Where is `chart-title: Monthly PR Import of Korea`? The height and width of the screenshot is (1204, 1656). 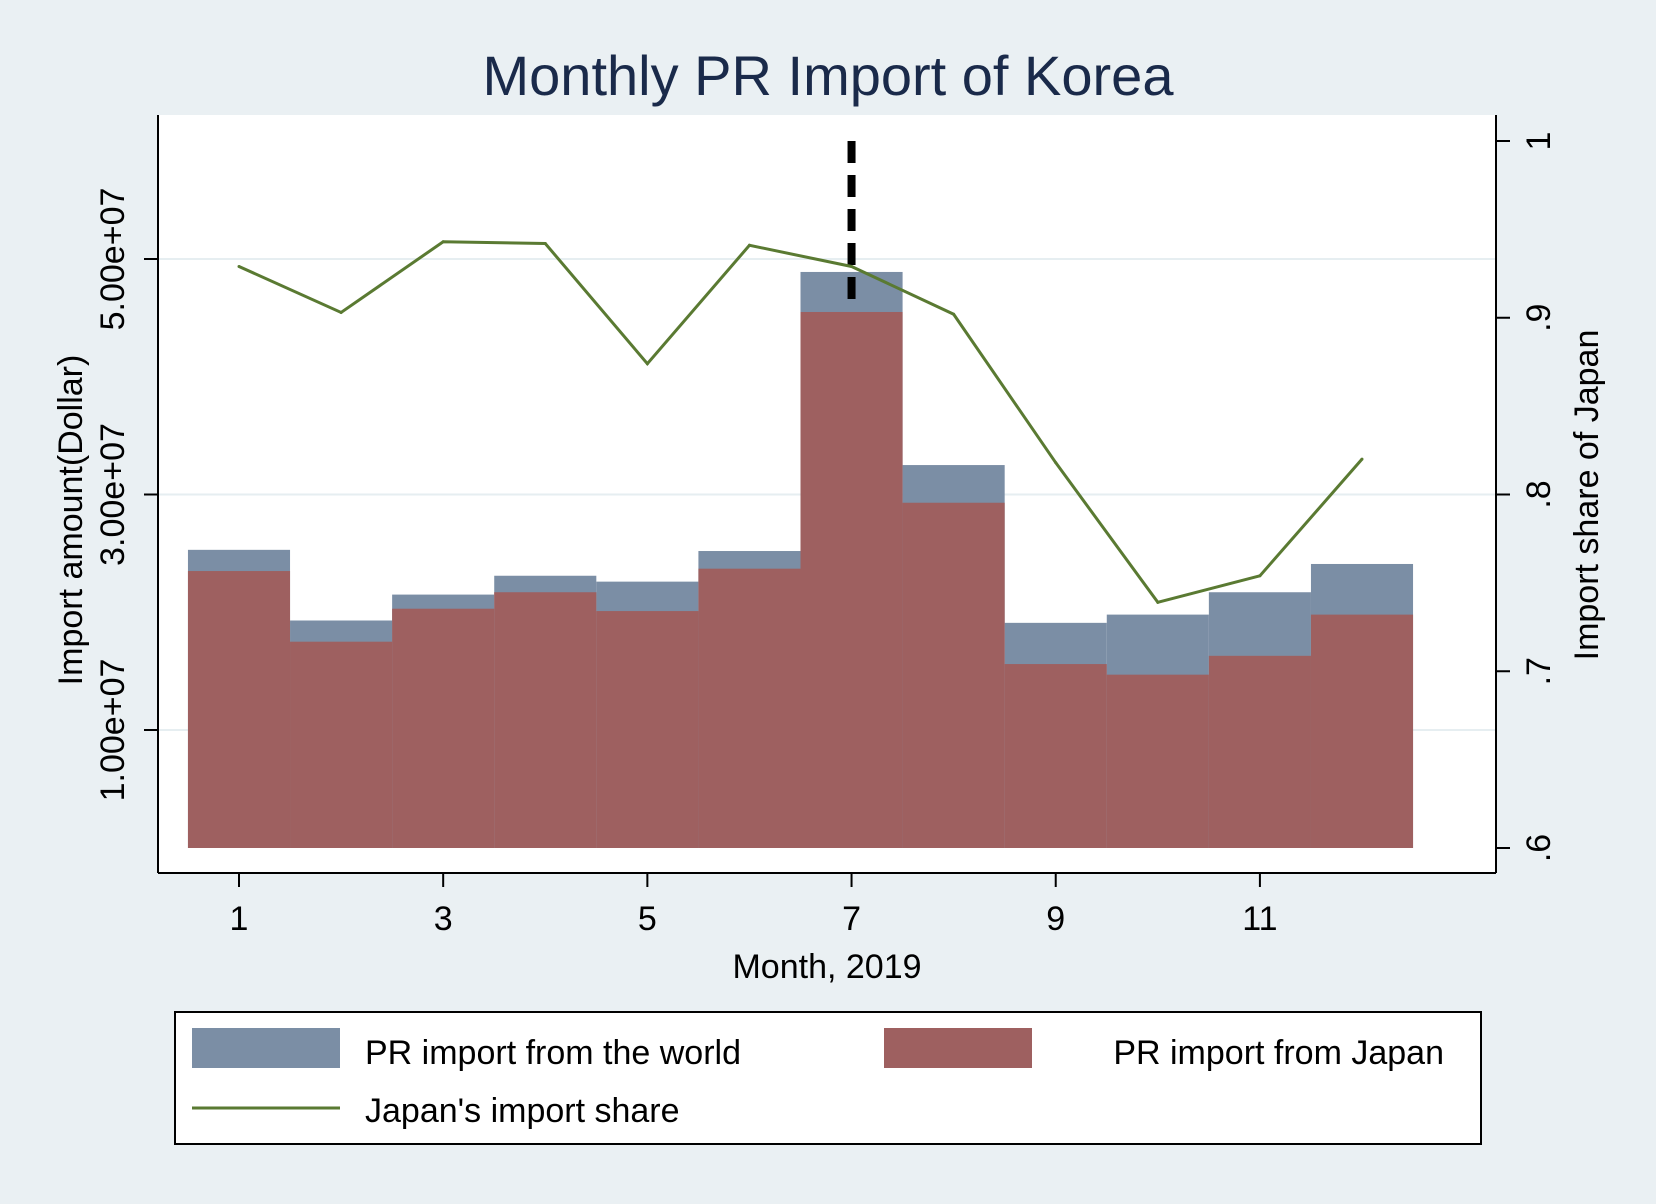 chart-title: Monthly PR Import of Korea is located at coordinates (829, 75).